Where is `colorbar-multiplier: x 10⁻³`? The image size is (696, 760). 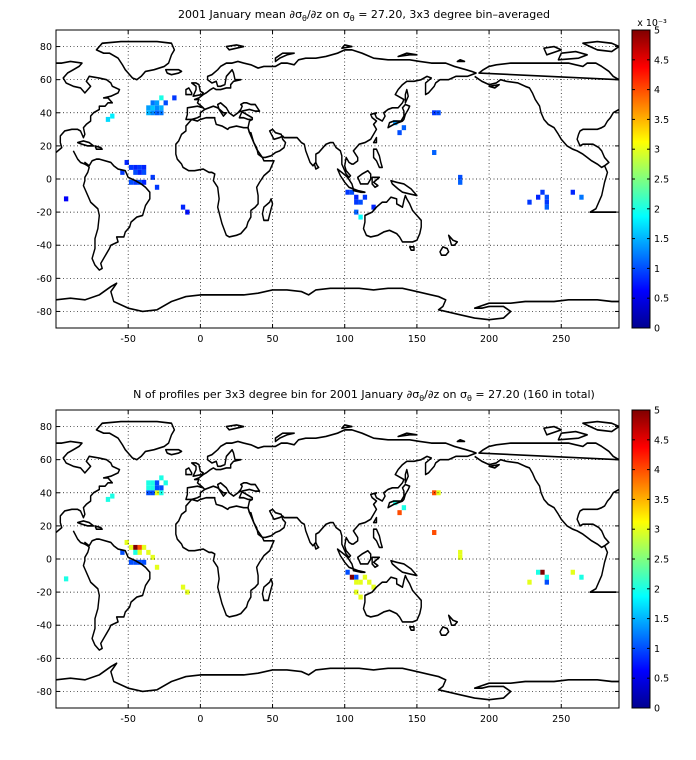
colorbar-multiplier: x 10⁻³ is located at coordinates (652, 23).